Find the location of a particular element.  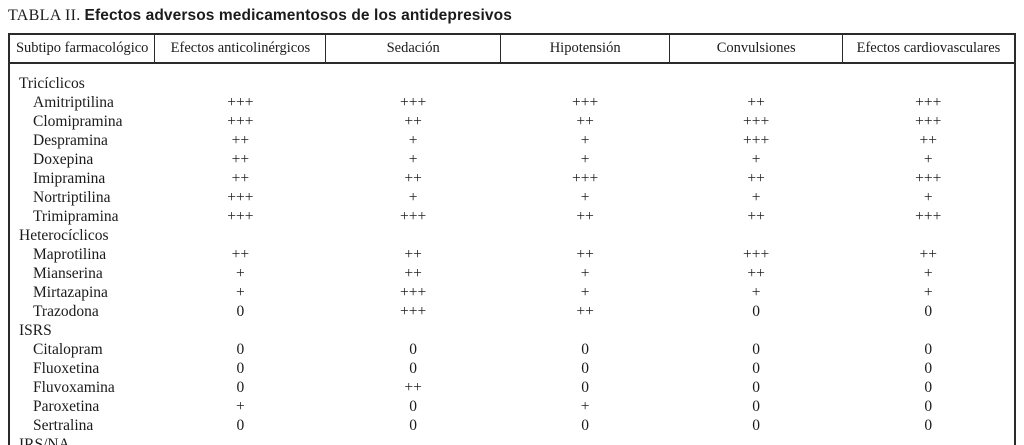

drug-row: Clomipramina +++ ++ ++ +++ +++ is located at coordinates (512, 121).